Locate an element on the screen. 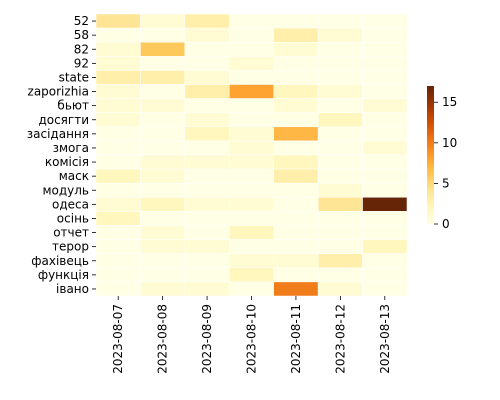  y-tick-label: модуль is located at coordinates (65, 190).